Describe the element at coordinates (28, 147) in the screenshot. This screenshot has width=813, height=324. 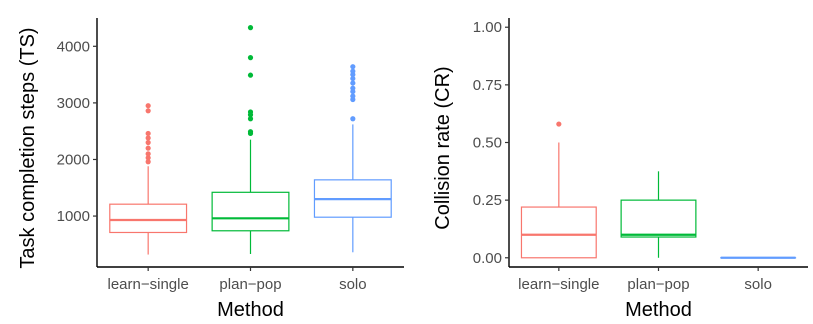
I see `y-axis-title: Task completion steps (TS)` at that location.